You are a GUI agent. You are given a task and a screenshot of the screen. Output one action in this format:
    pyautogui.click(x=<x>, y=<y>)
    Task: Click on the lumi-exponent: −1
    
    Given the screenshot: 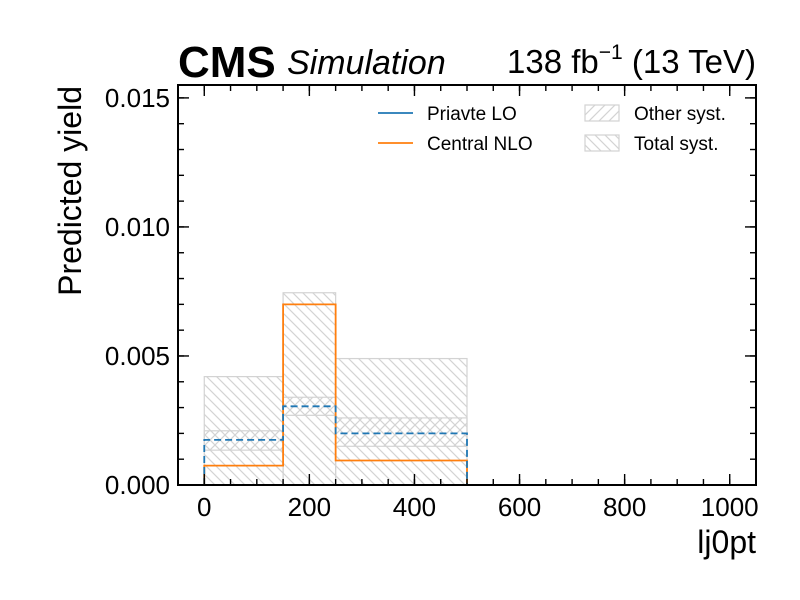 What is the action you would take?
    pyautogui.click(x=611, y=52)
    